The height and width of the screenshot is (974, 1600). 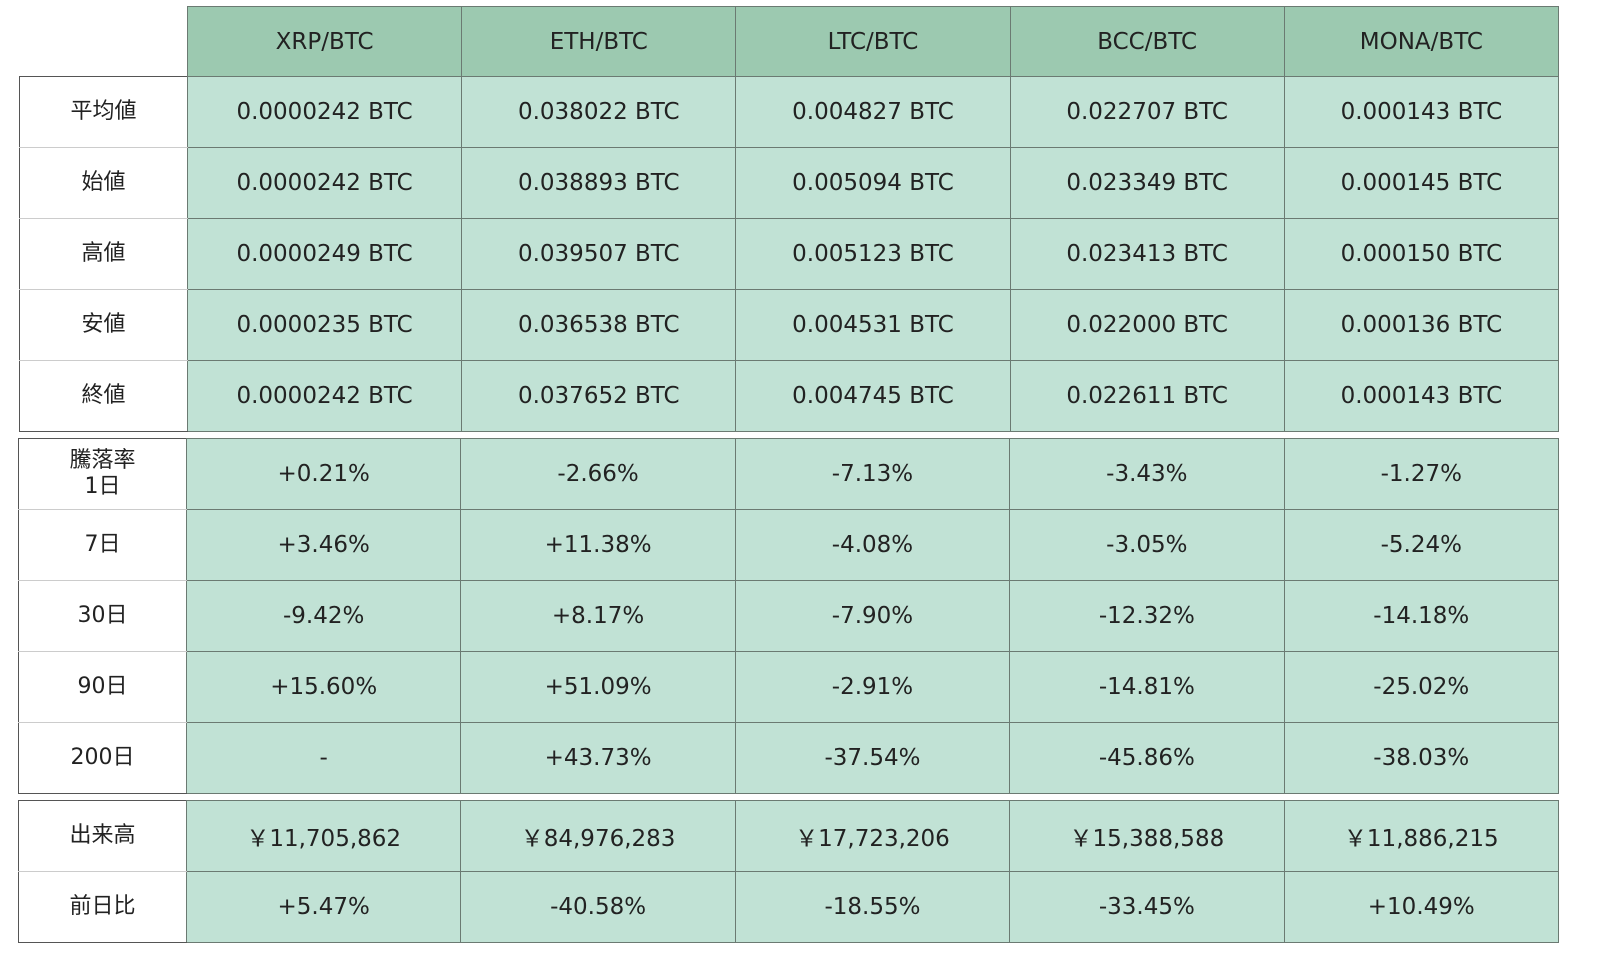 I want to click on row-label: 終値, so click(x=103, y=396).